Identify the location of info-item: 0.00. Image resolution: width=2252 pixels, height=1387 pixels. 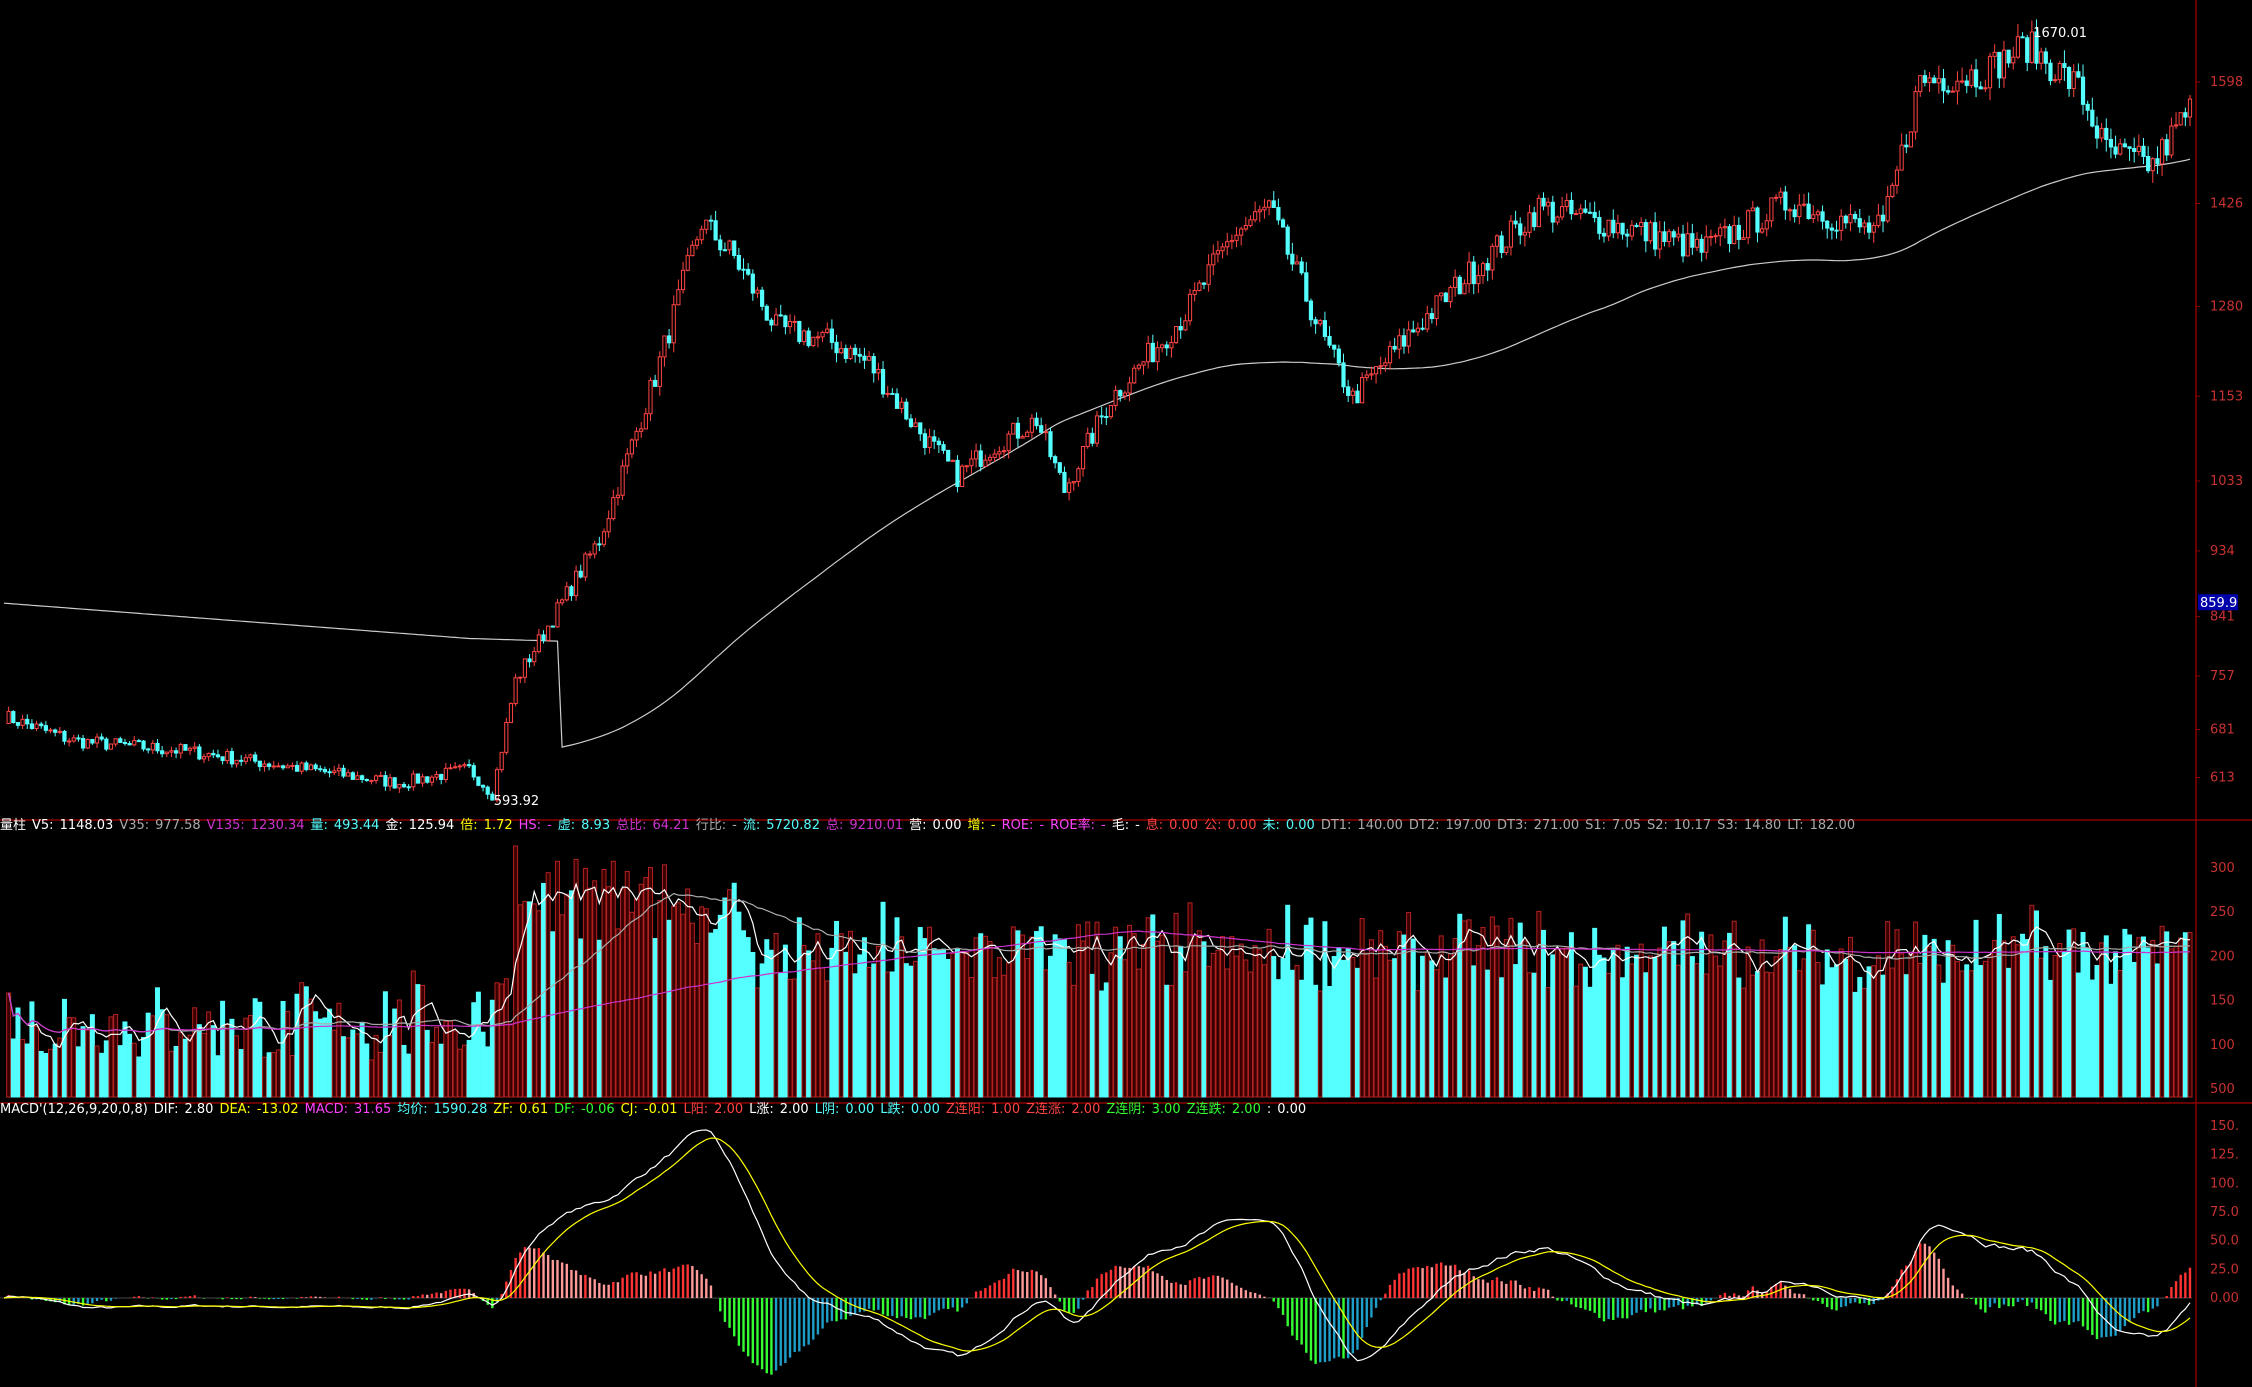
(925, 1109).